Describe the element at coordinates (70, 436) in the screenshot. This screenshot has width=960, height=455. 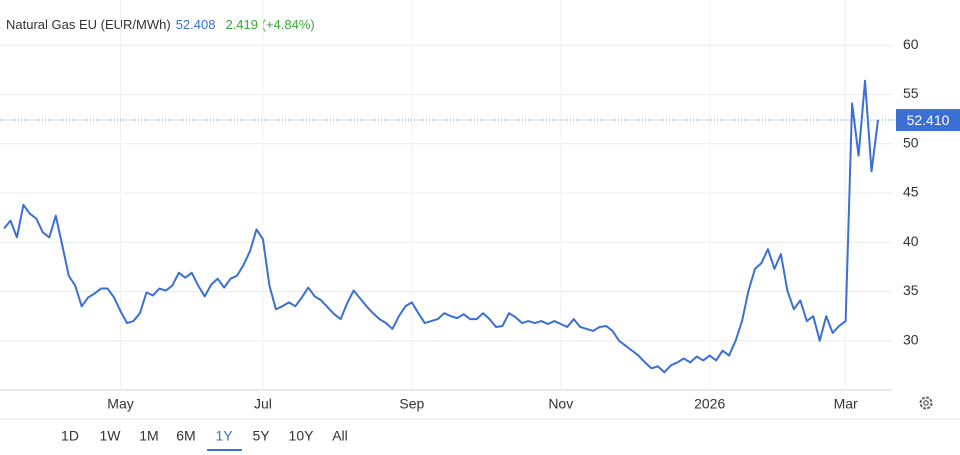
I see `range-button: 1D` at that location.